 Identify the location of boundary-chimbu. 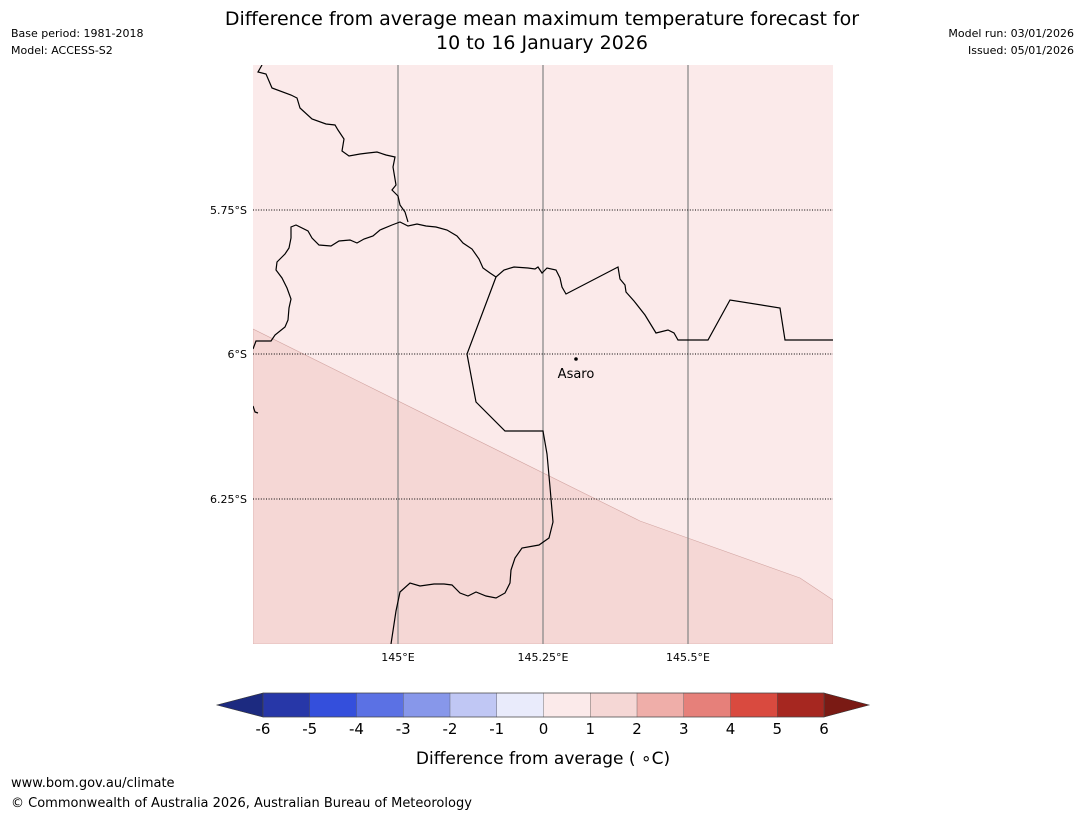
(472, 460).